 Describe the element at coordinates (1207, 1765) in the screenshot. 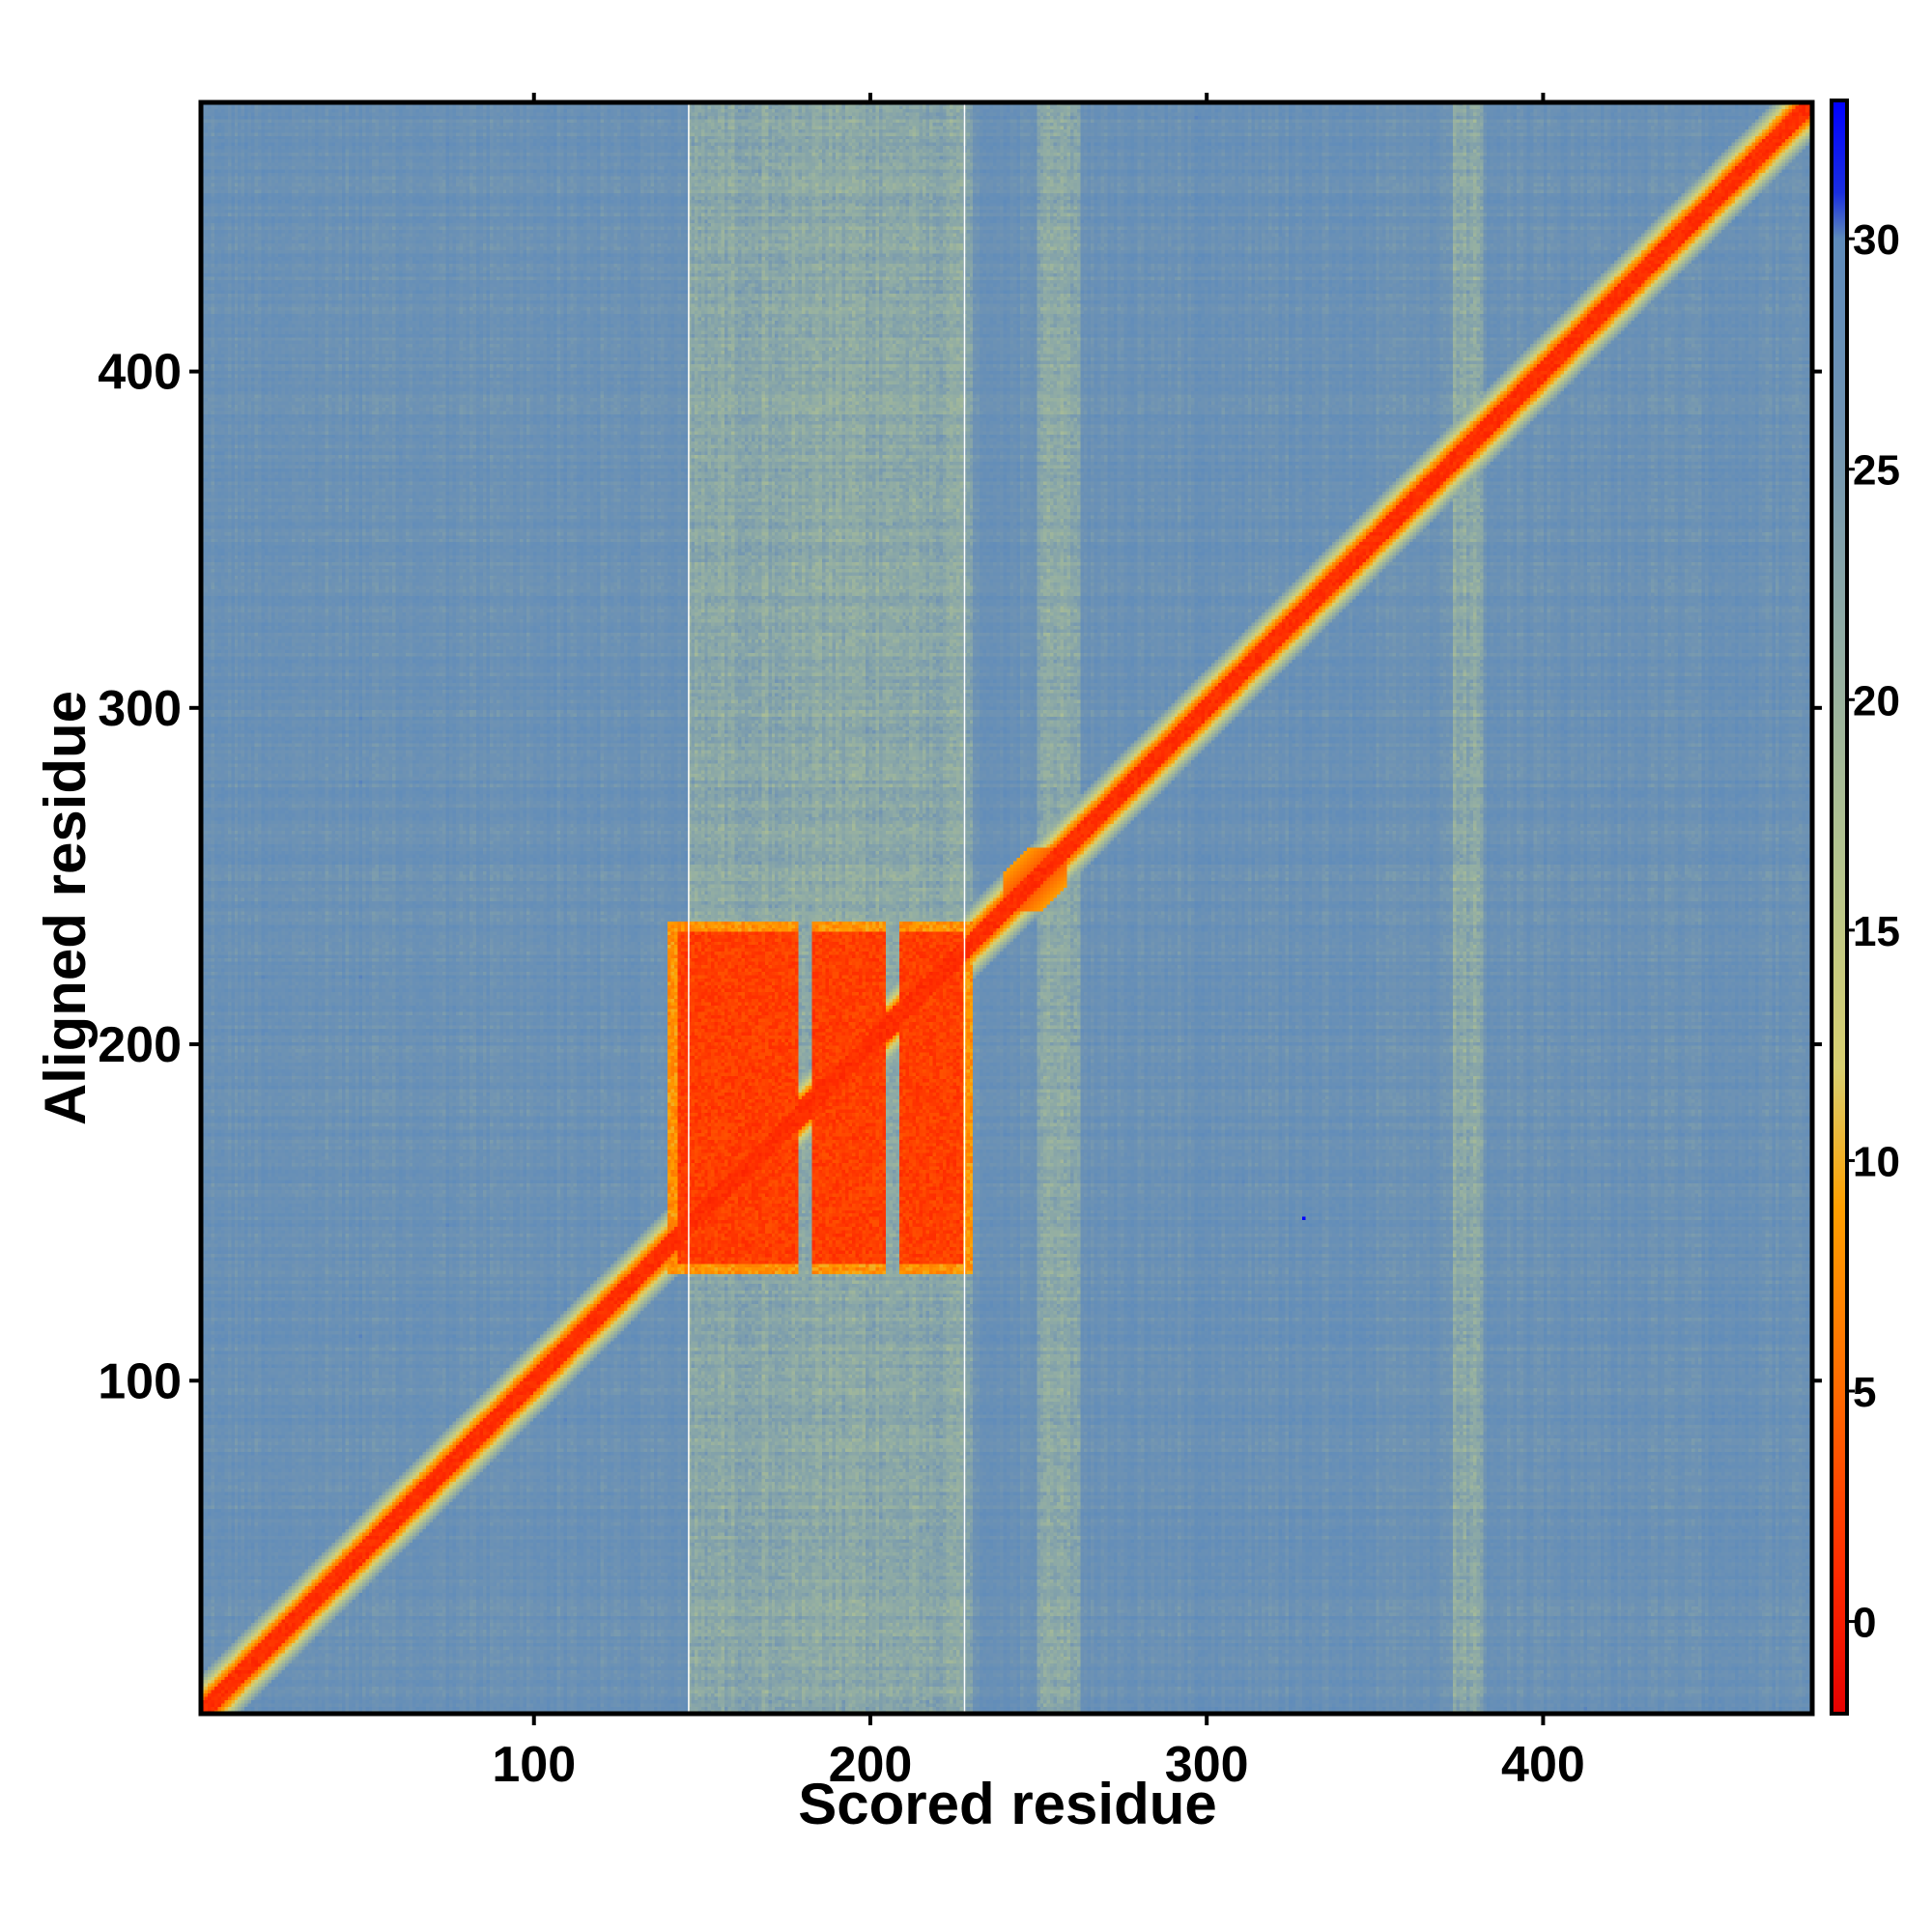

I see `x-tick-label: 300` at that location.